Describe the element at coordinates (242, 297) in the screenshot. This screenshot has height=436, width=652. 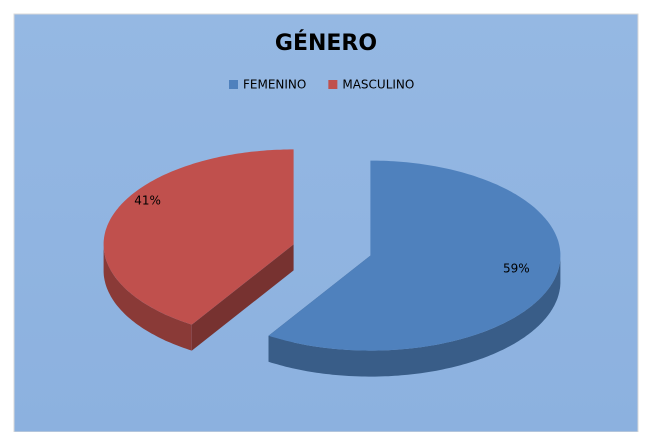
I see `slice-side` at that location.